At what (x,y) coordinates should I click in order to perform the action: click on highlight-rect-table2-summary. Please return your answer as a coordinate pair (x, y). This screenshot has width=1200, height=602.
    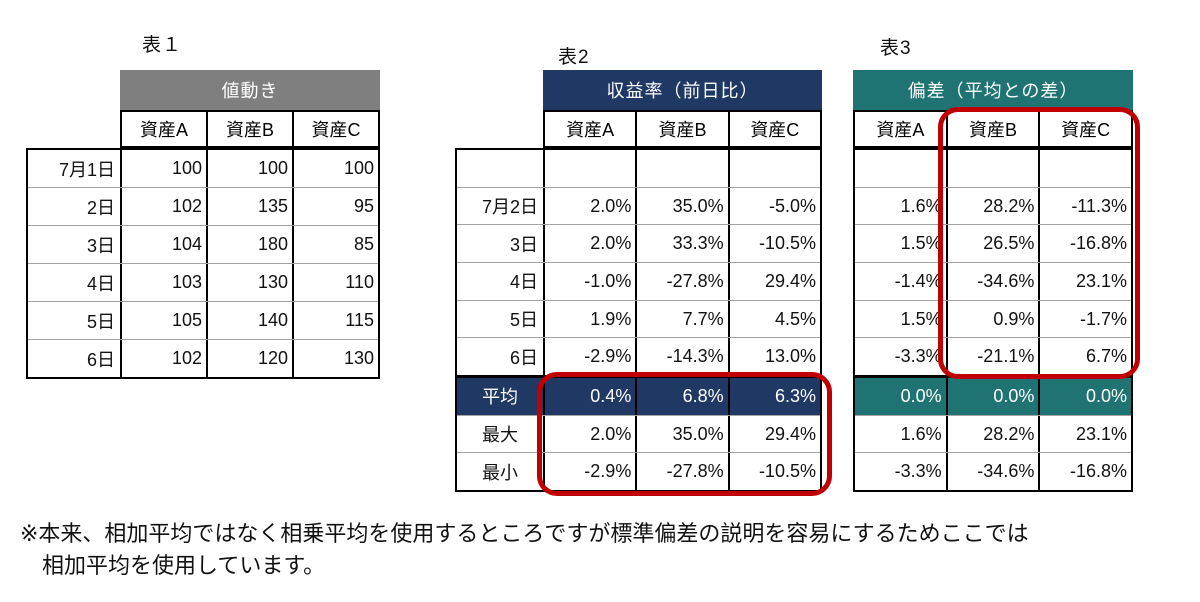
    Looking at the image, I should click on (684, 434).